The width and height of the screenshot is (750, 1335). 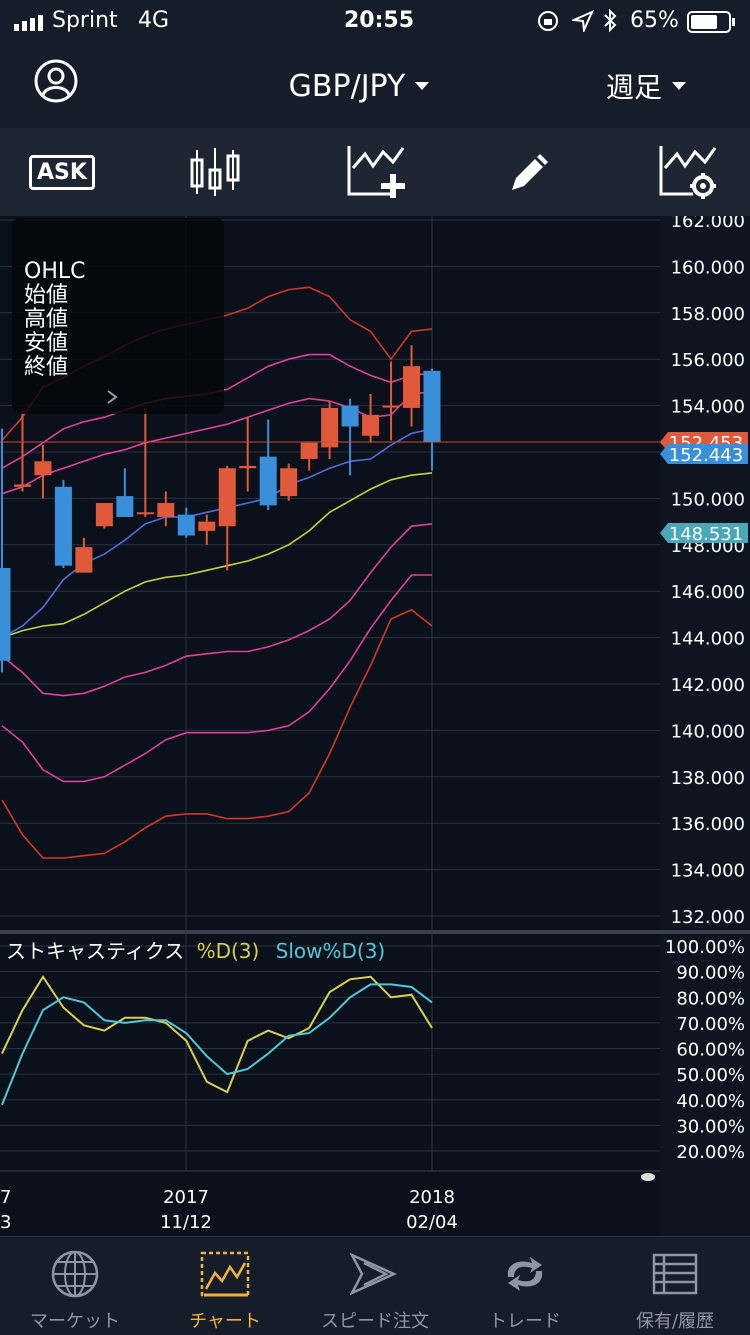 I want to click on candle-type-button, so click(x=215, y=172).